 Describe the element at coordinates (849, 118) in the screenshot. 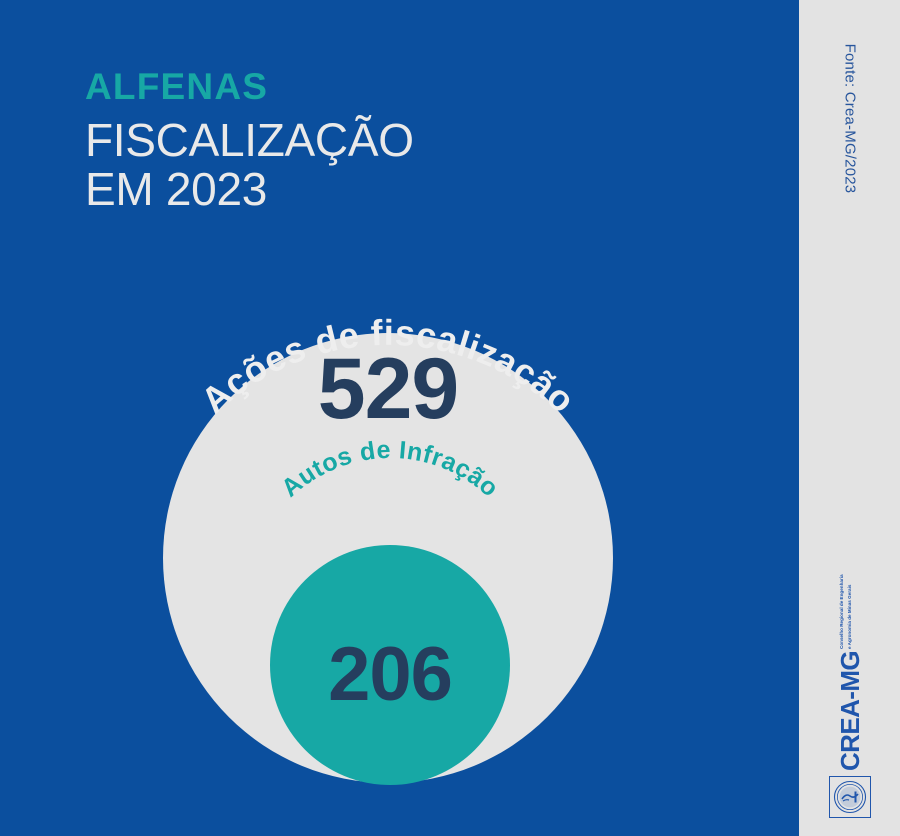

I see `source-credit: Fonte: Crea-MG/2023` at that location.